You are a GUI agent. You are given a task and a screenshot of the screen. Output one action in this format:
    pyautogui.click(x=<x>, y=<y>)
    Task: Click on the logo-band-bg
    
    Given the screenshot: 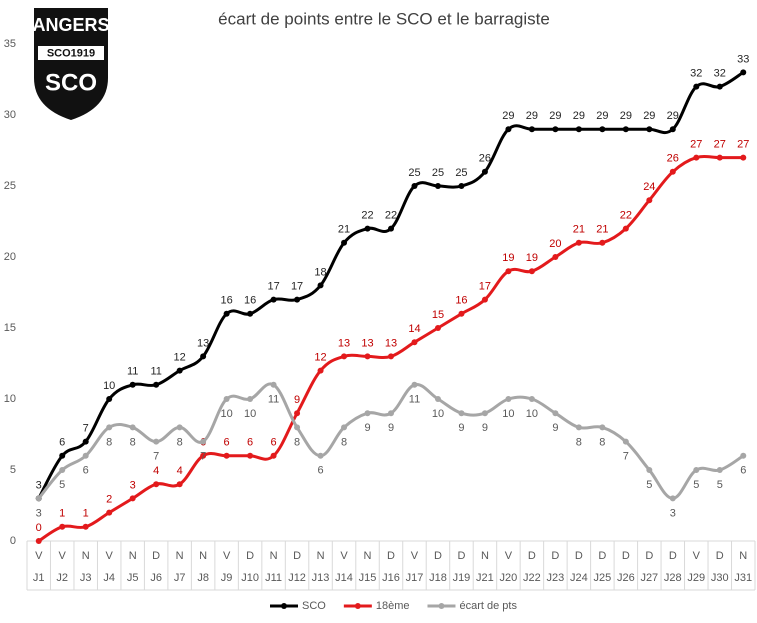 What is the action you would take?
    pyautogui.click(x=71, y=53)
    